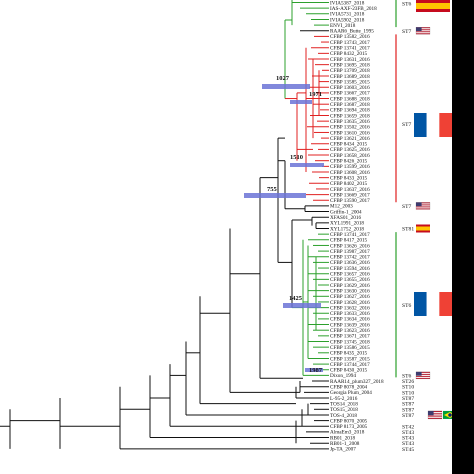 This screenshot has height=474, width=474. I want to click on flag-globe, so click(450, 415).